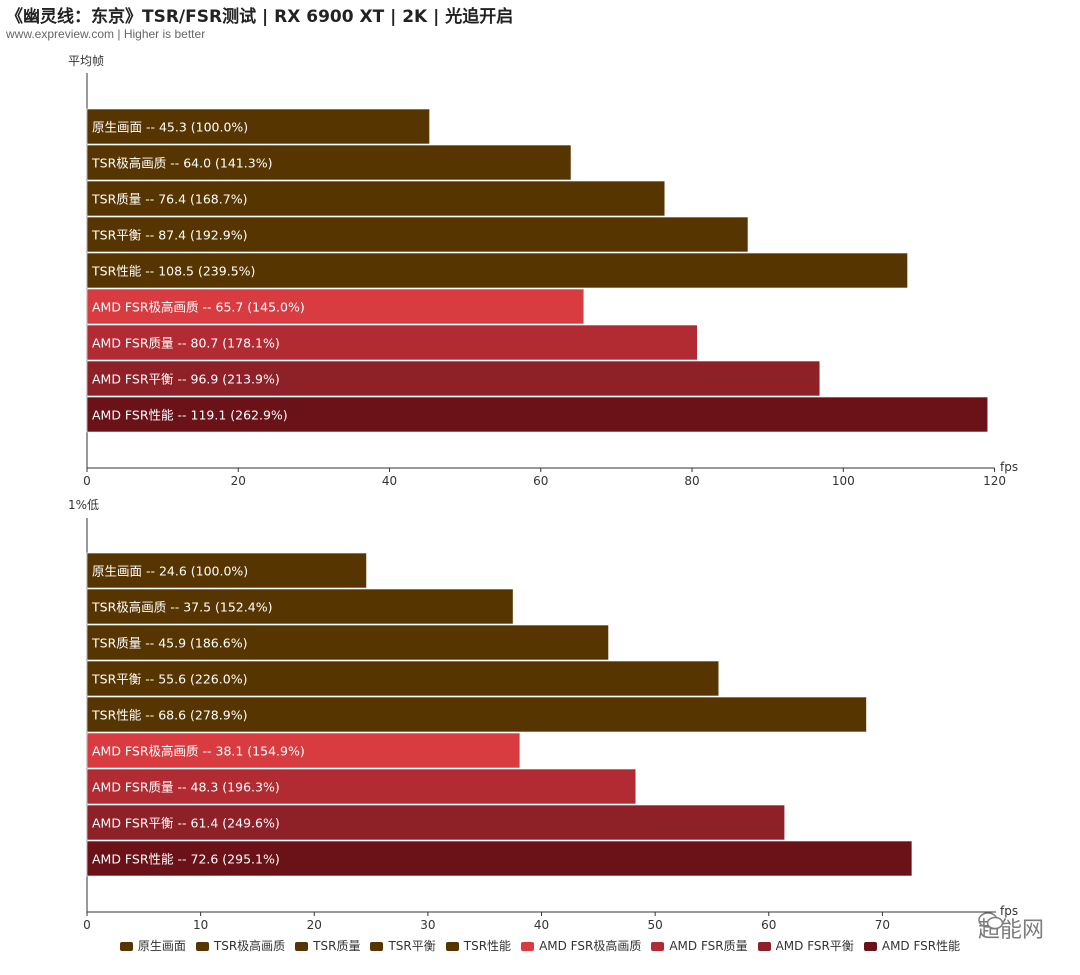  Describe the element at coordinates (170, 127) in the screenshot. I see `chart1-bar-label: 原生画面 -- 45.3 (100.0%)` at that location.